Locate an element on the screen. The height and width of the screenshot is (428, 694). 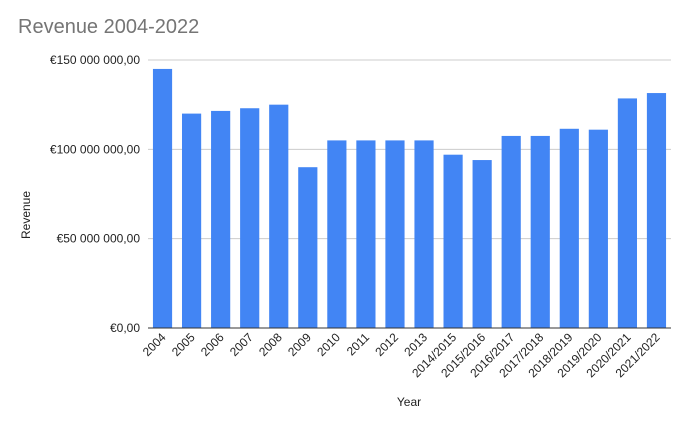
x-tick-label: 2009 is located at coordinates (299, 344).